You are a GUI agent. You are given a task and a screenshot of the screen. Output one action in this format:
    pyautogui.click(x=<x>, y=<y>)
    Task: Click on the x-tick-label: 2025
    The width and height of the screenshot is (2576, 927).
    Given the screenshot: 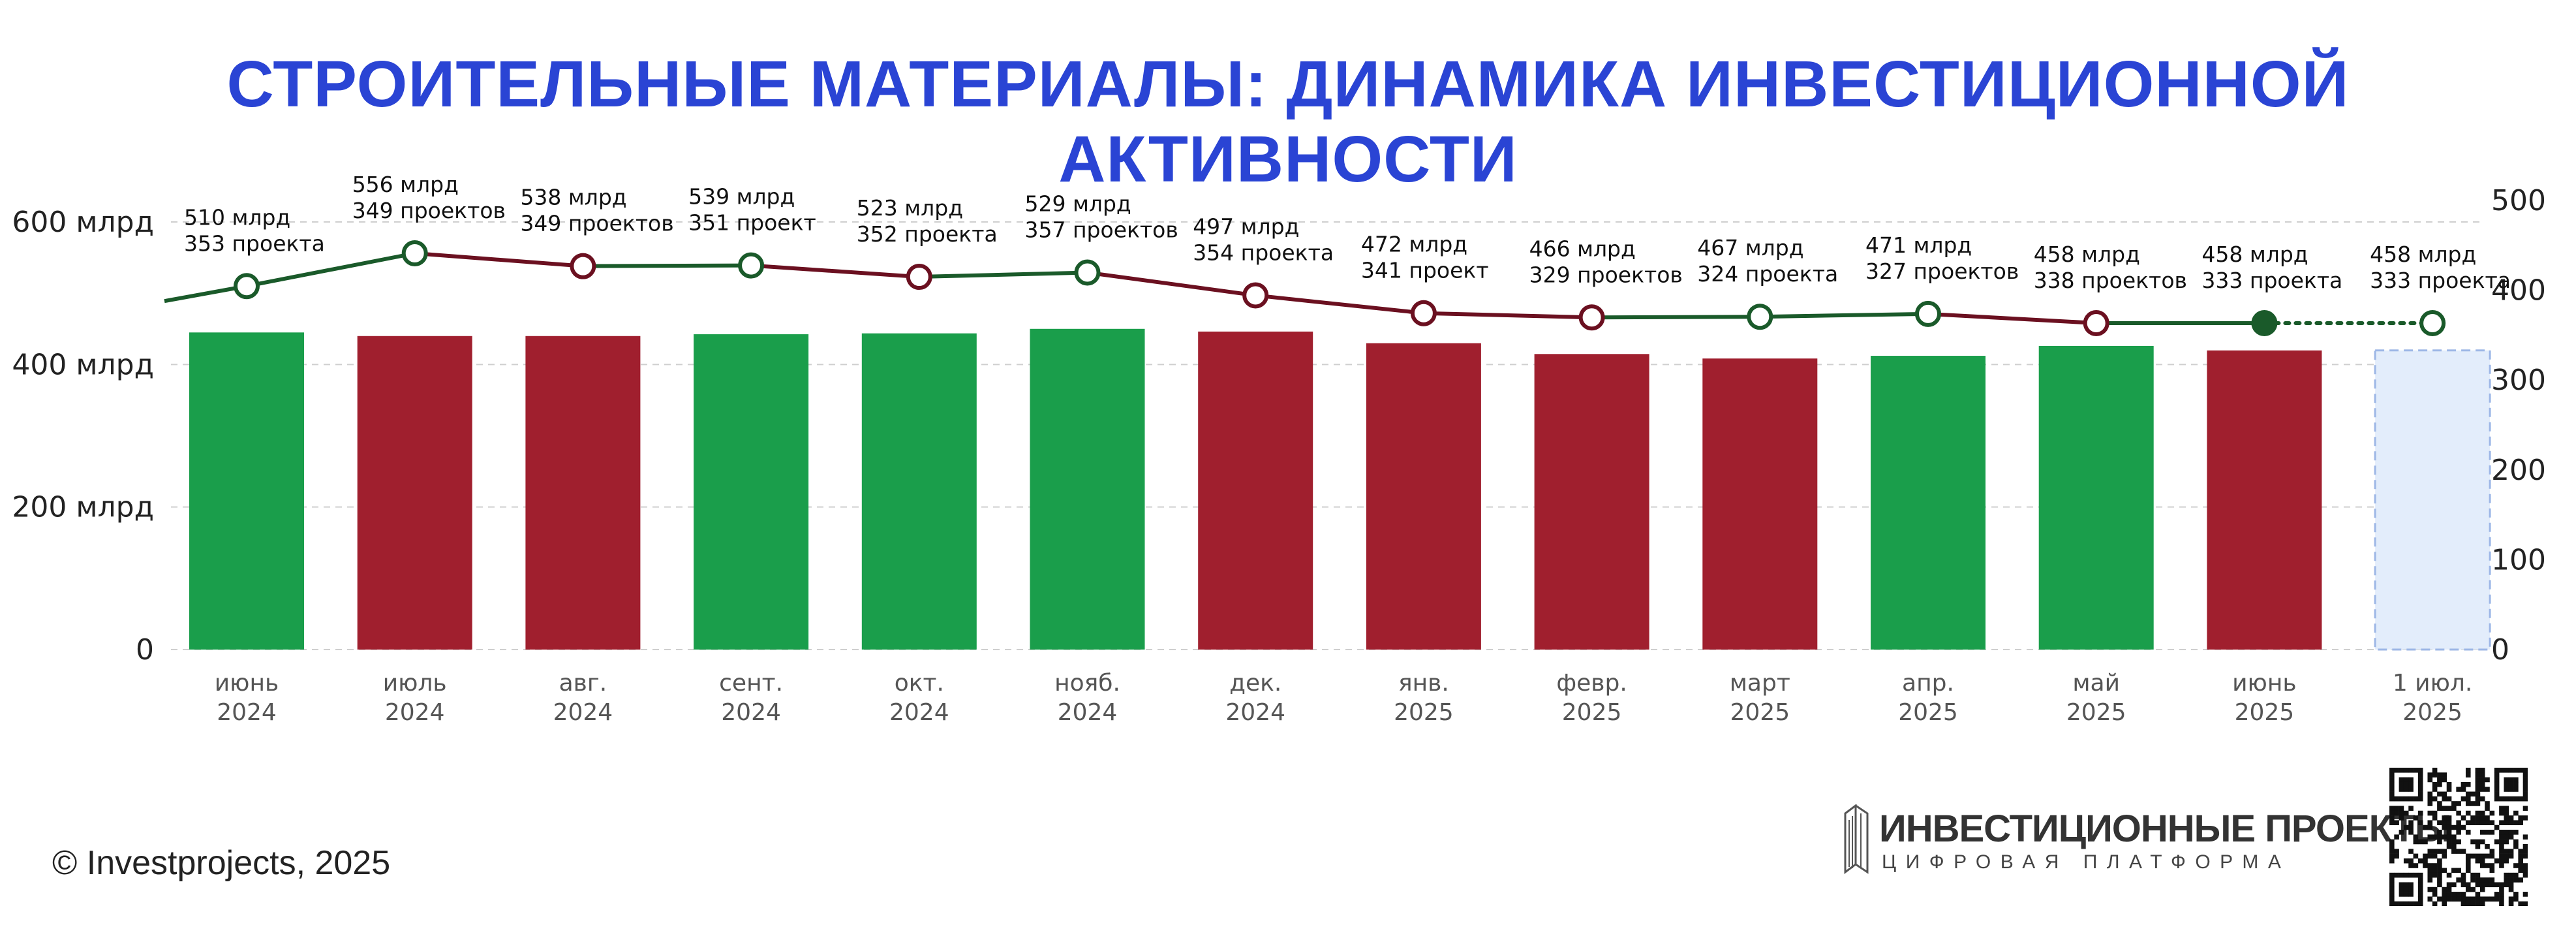 What is the action you would take?
    pyautogui.click(x=2432, y=712)
    